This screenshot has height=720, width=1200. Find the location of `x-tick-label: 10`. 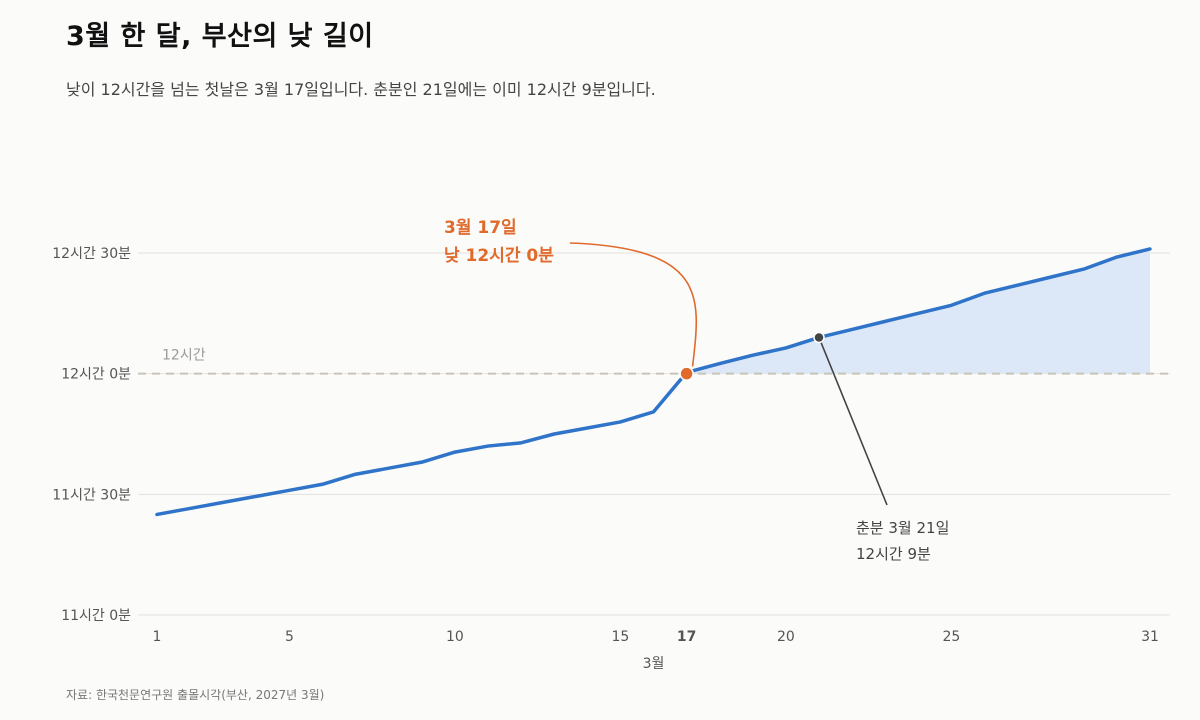

x-tick-label: 10 is located at coordinates (455, 637).